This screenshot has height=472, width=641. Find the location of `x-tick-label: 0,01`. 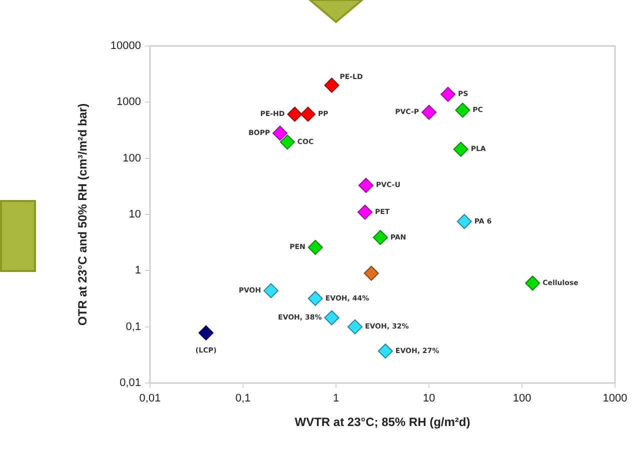

x-tick-label: 0,01 is located at coordinates (150, 398).